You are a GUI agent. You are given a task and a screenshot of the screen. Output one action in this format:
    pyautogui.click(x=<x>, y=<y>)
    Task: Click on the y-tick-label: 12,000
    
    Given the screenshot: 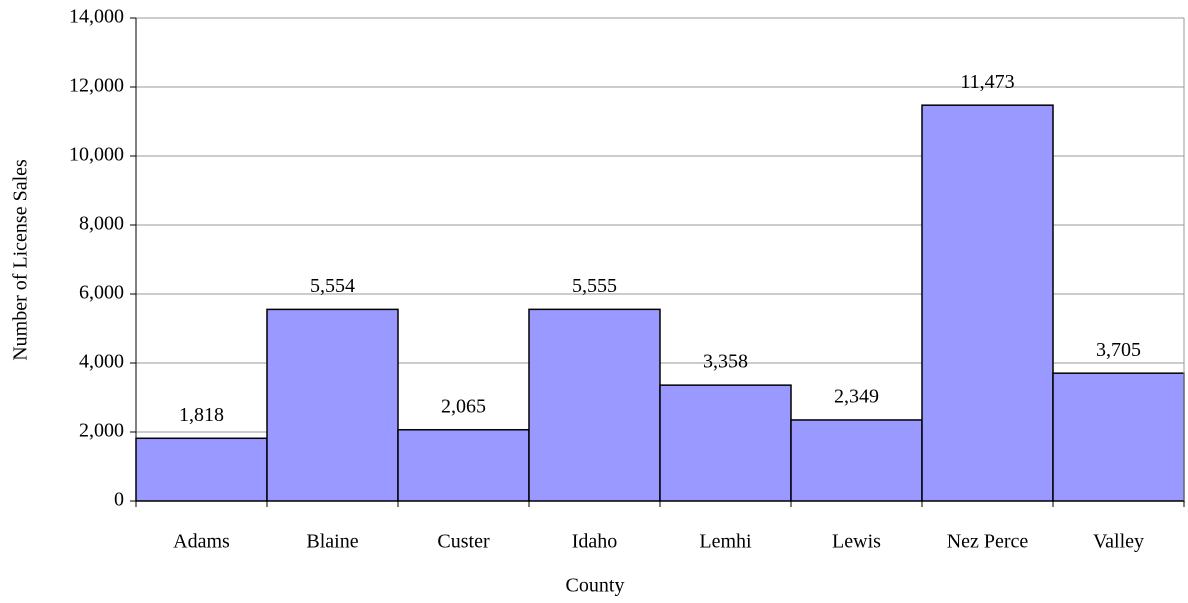 What is the action you would take?
    pyautogui.click(x=96, y=86)
    